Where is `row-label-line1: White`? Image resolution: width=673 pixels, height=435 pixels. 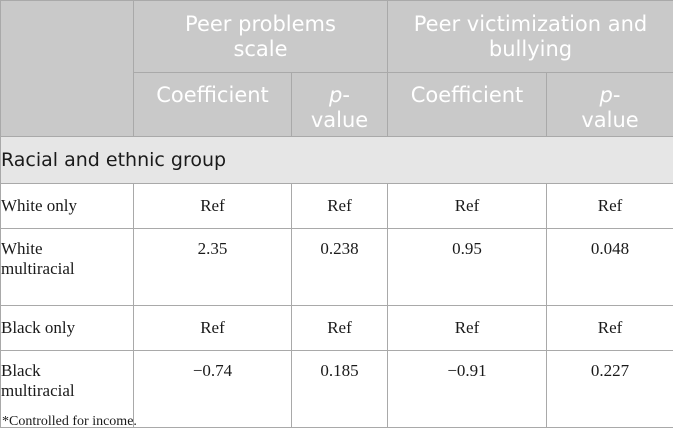
row-label-line1: White is located at coordinates (22, 248).